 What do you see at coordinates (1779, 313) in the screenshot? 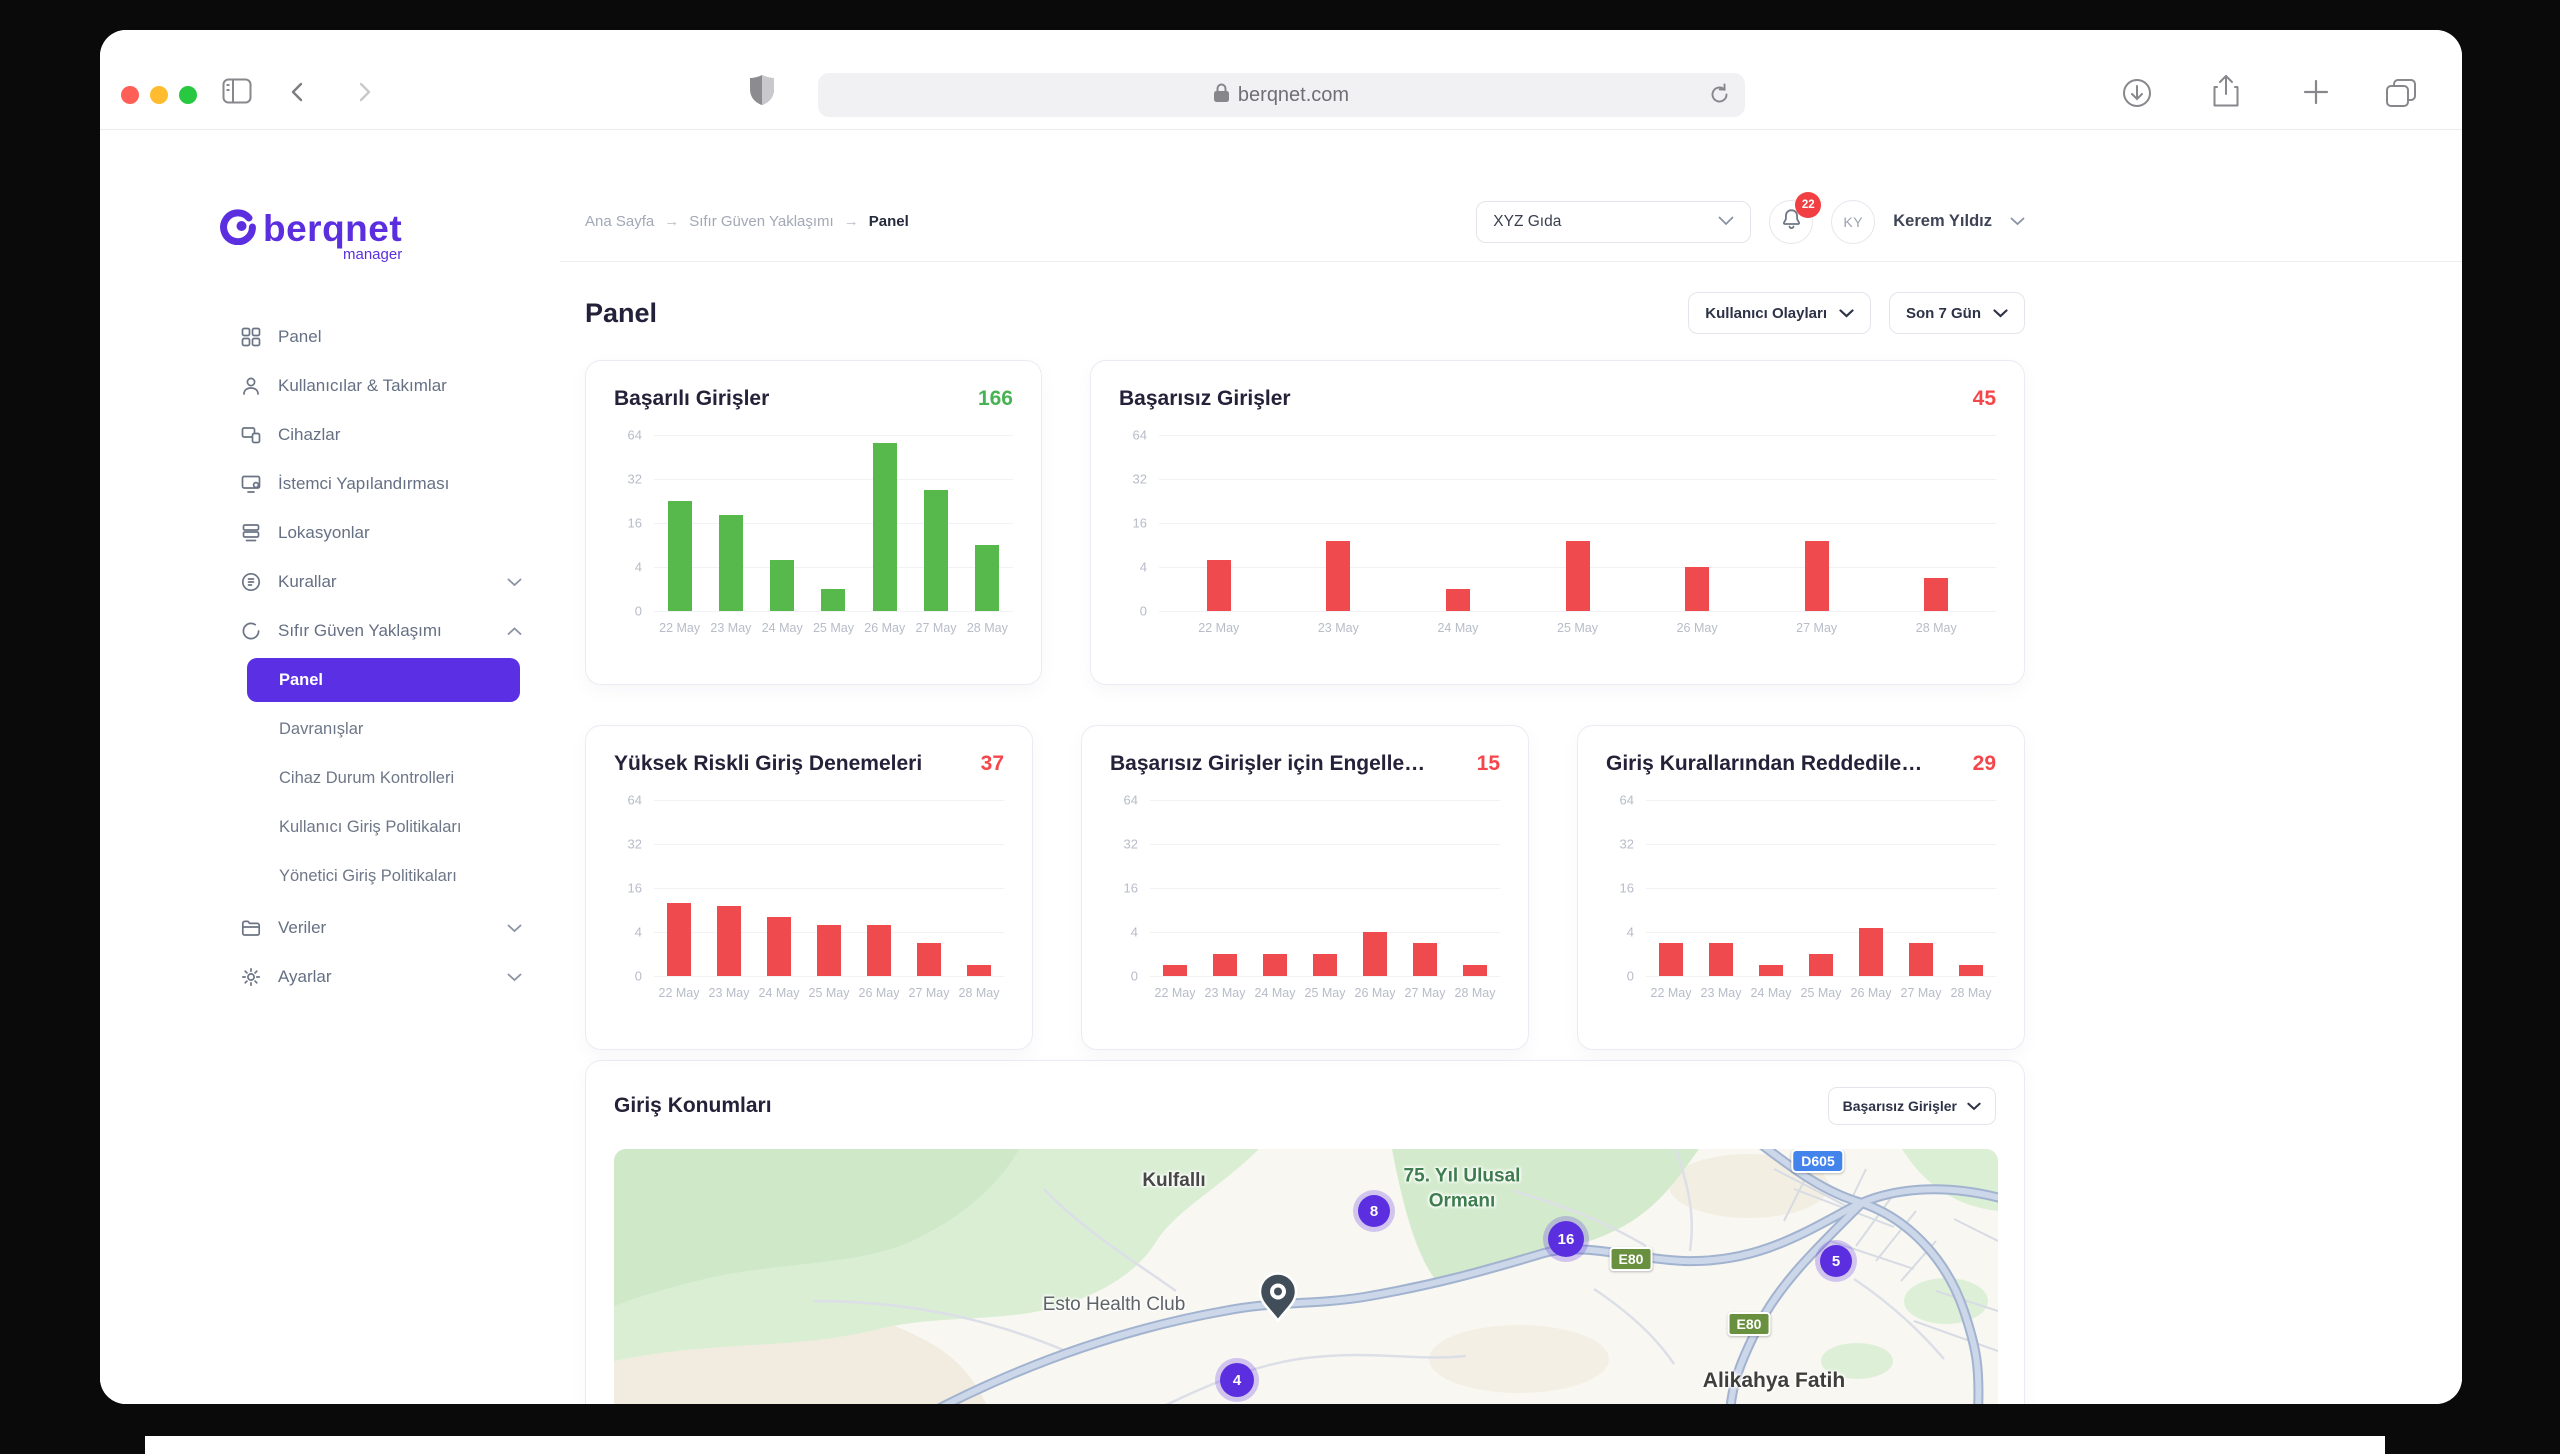
I see `event-type-filter: Kullanıcı Olayları` at bounding box center [1779, 313].